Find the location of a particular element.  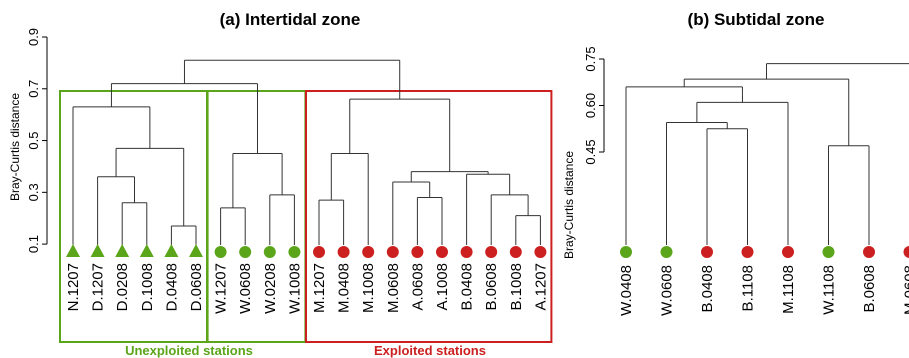

y-tick-label: 0.5 is located at coordinates (33, 141).